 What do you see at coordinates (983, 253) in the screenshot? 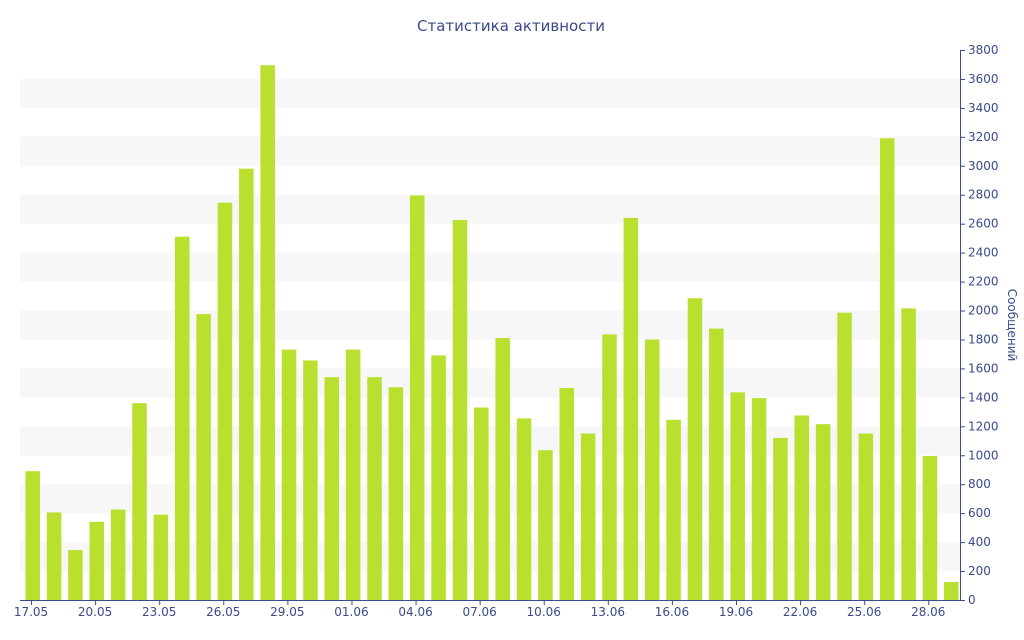
I see `y-tick-label: 2400` at bounding box center [983, 253].